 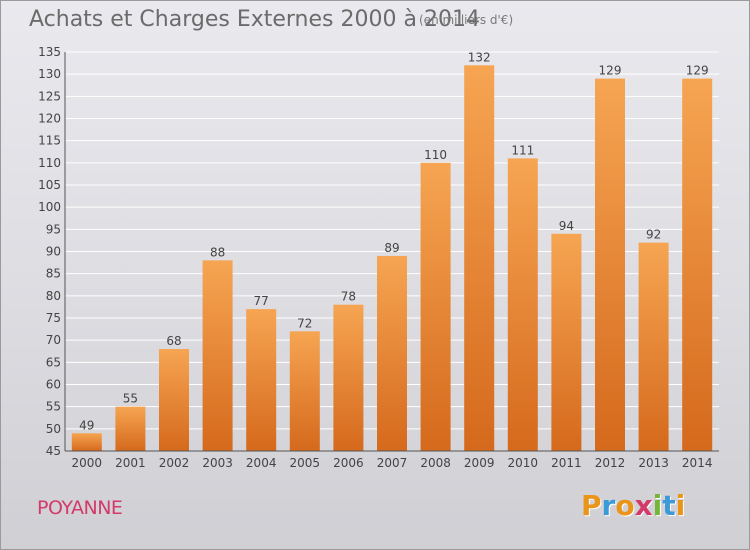 I want to click on y-tick-label: 110, so click(x=49, y=163).